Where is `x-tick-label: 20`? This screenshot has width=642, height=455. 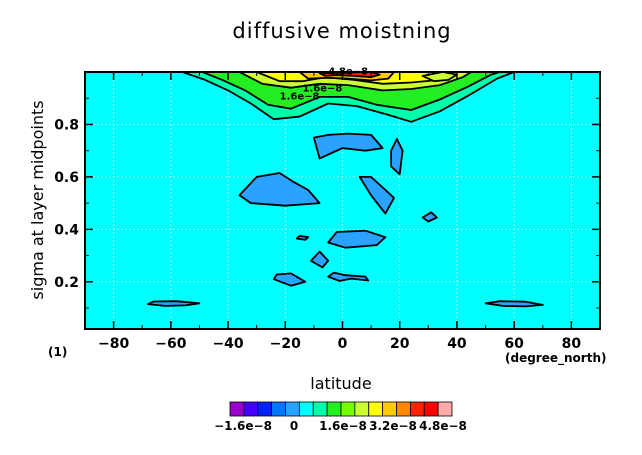
x-tick-label: 20 is located at coordinates (400, 344).